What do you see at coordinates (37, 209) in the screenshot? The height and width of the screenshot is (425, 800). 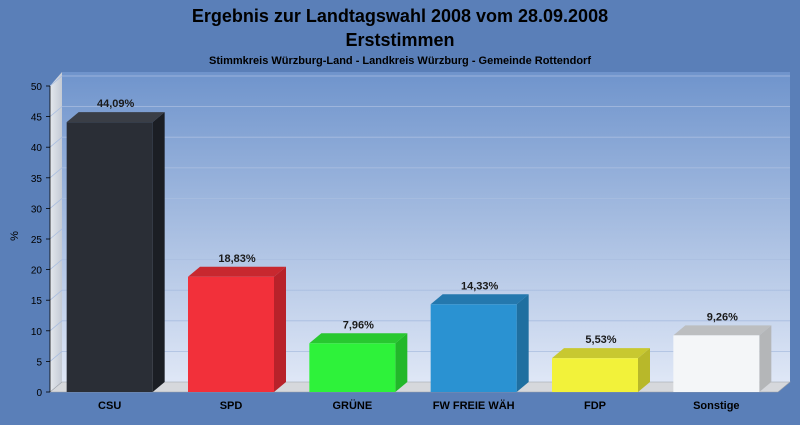 I see `y-tick-label: 30` at bounding box center [37, 209].